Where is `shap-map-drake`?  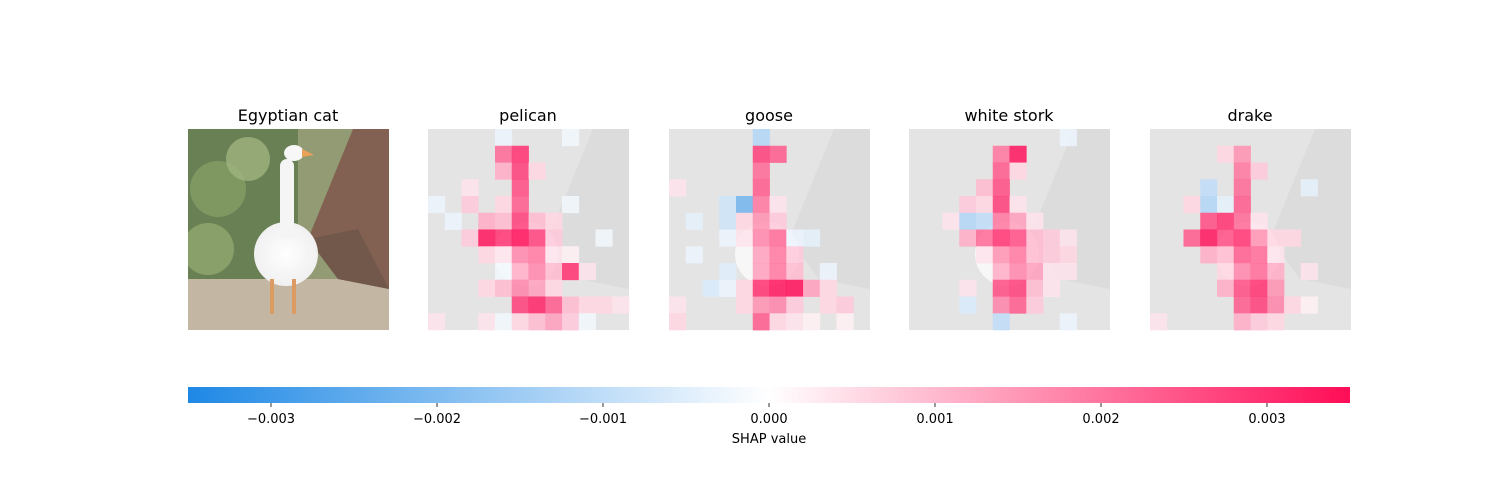
shap-map-drake is located at coordinates (1250, 230).